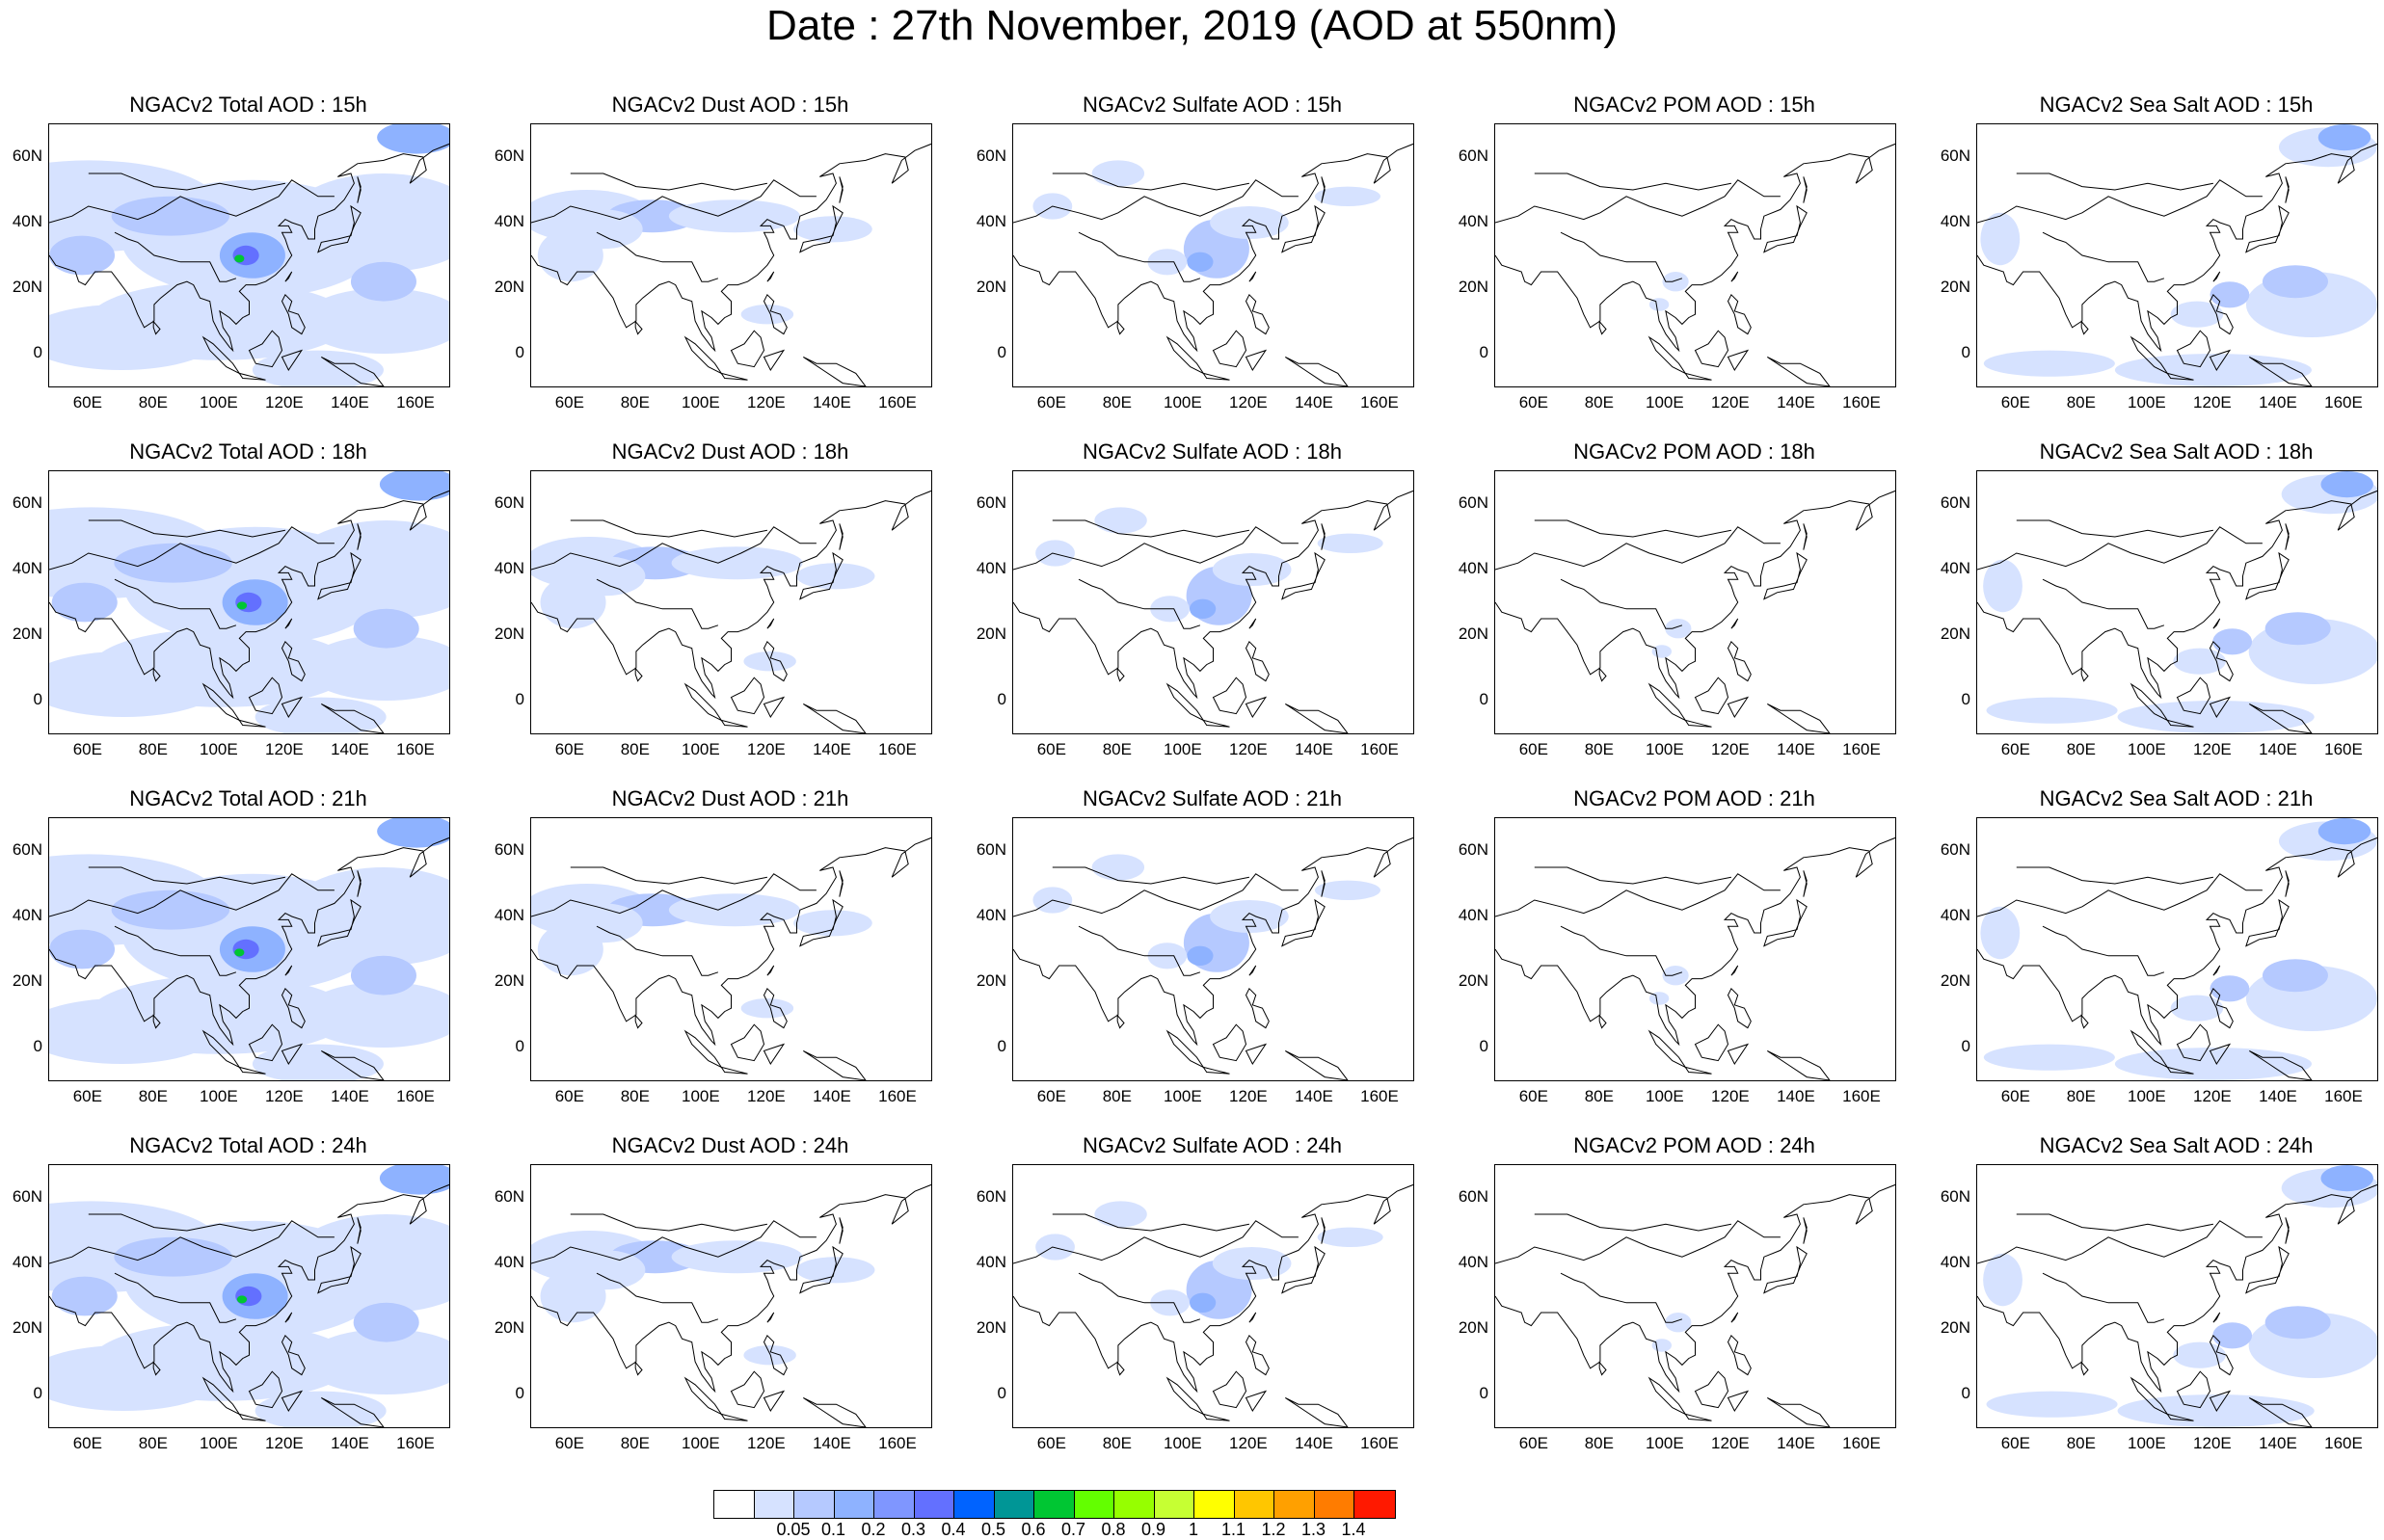  I want to click on colorbar-tick-label: 0.7, so click(1073, 1529).